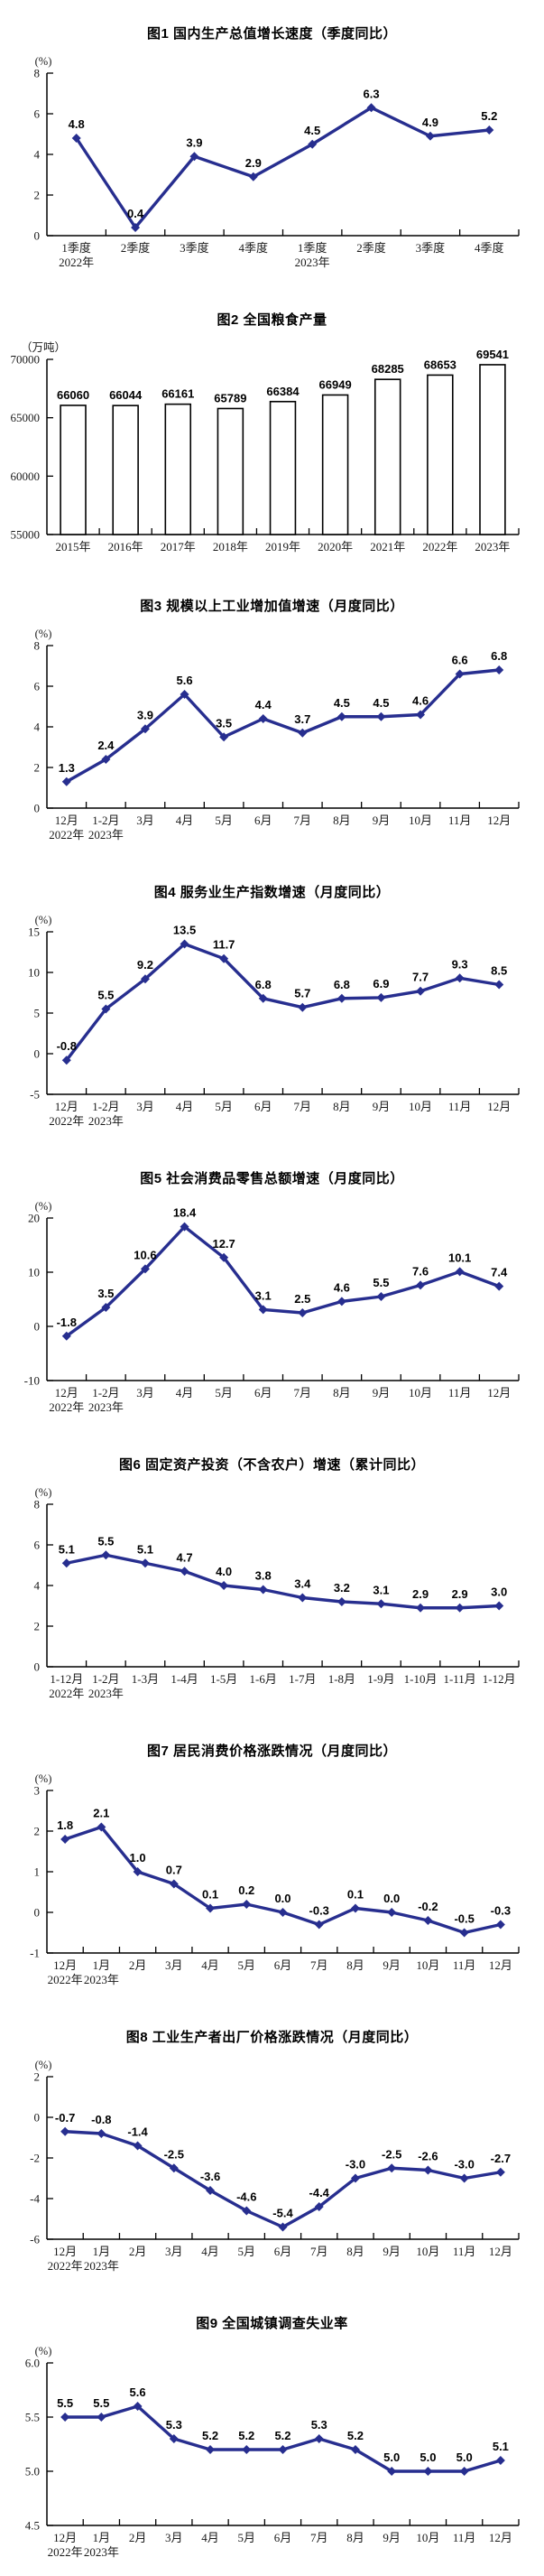  I want to click on data-label: 3.9, so click(145, 714).